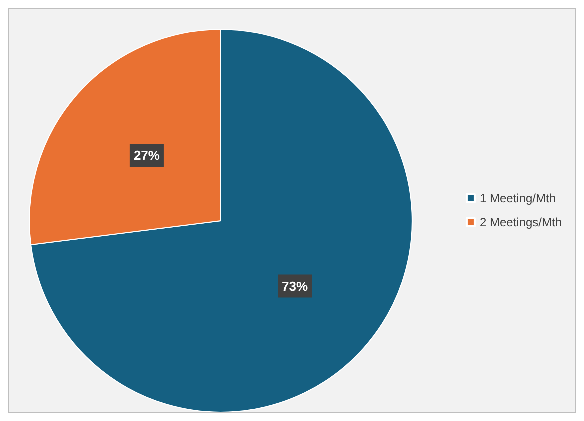  Describe the element at coordinates (521, 223) in the screenshot. I see `legend-label: 2 Meetings/Mth` at that location.